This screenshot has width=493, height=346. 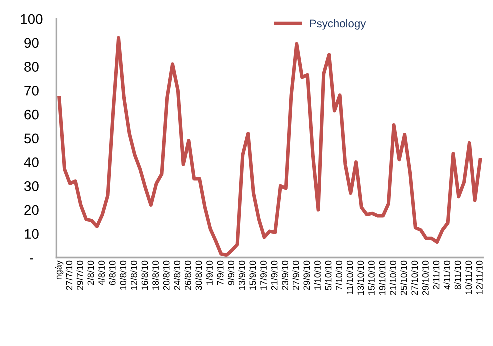 What do you see at coordinates (80, 275) in the screenshot?
I see `x-tick-label: 29/7/10` at bounding box center [80, 275].